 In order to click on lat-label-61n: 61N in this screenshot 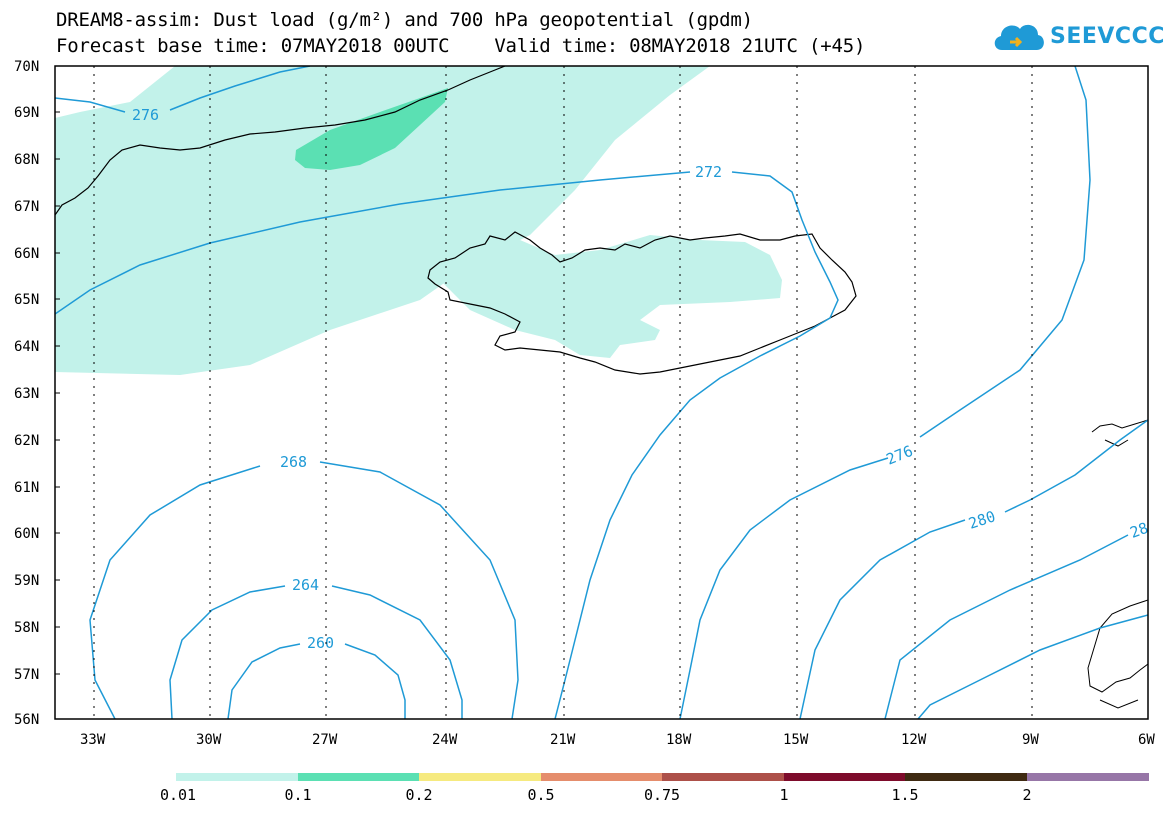, I will do `click(26, 488)`.